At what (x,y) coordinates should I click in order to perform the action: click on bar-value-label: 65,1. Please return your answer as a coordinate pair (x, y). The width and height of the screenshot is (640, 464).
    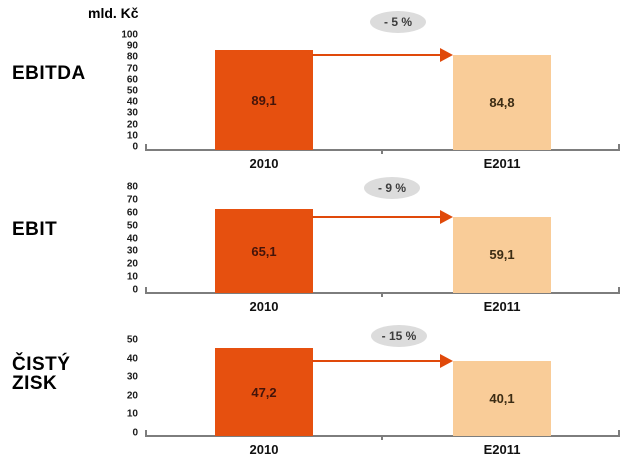
    Looking at the image, I should click on (264, 251).